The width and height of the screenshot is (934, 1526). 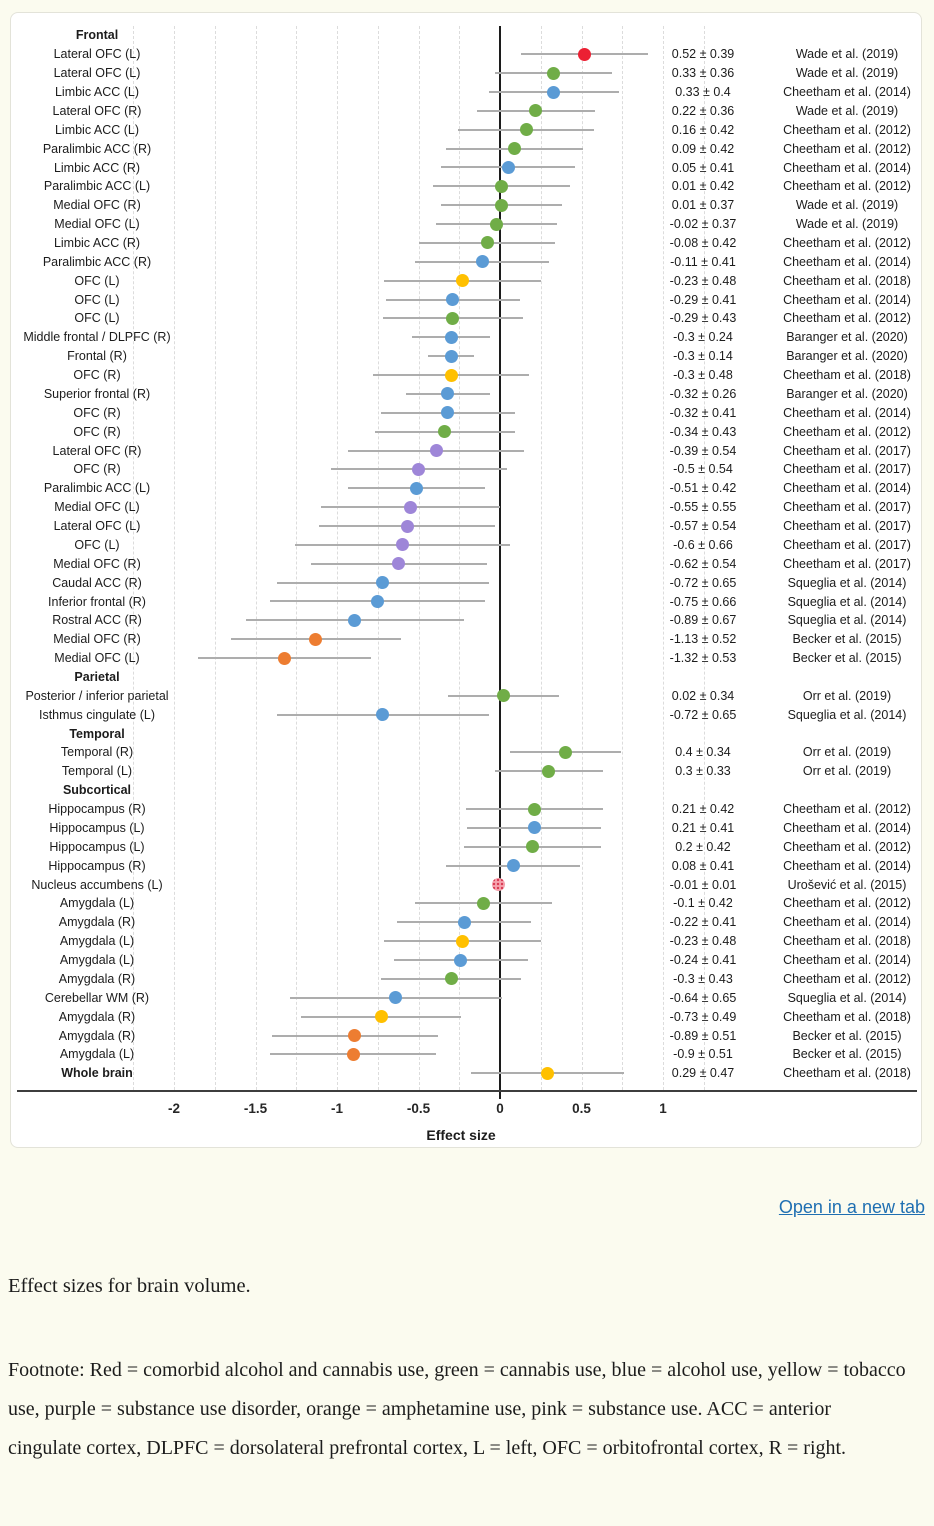 What do you see at coordinates (847, 884) in the screenshot?
I see `study-citation: Urošević et al. (2015)` at bounding box center [847, 884].